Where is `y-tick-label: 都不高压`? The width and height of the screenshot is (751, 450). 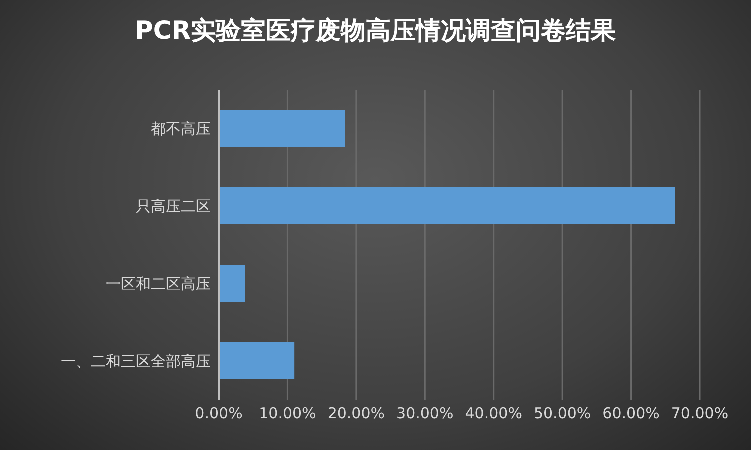
y-tick-label: 都不高压 is located at coordinates (181, 129).